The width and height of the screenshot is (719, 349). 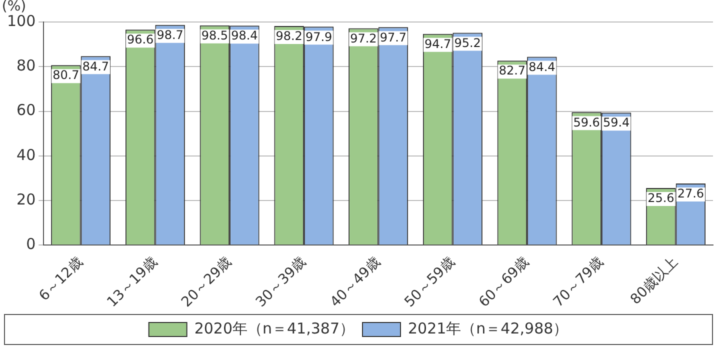 I want to click on data-label: 94.7, so click(x=438, y=43).